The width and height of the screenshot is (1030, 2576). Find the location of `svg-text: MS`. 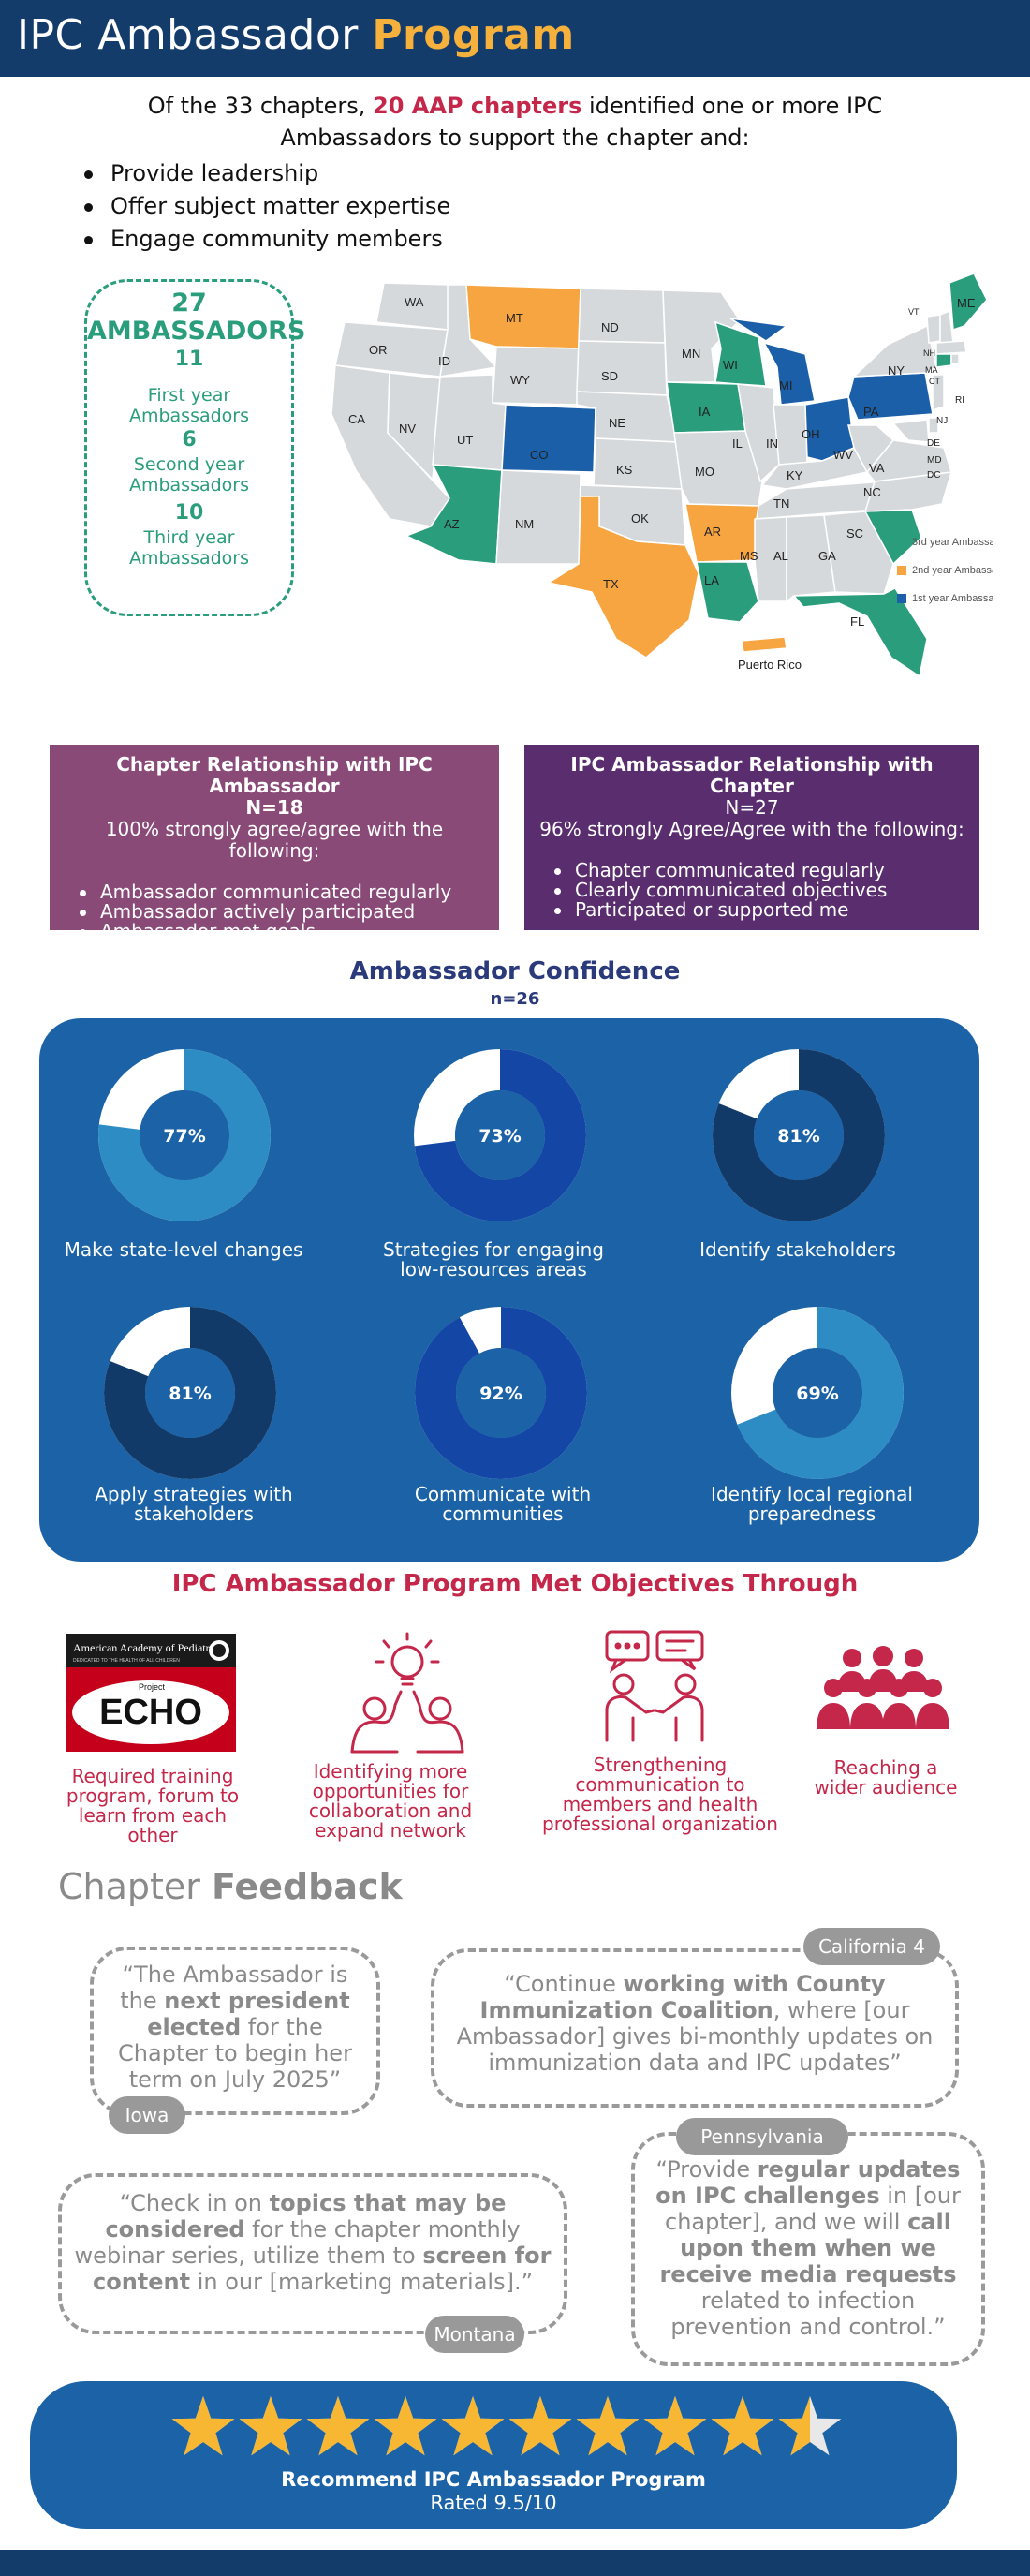

svg-text: MS is located at coordinates (749, 556).